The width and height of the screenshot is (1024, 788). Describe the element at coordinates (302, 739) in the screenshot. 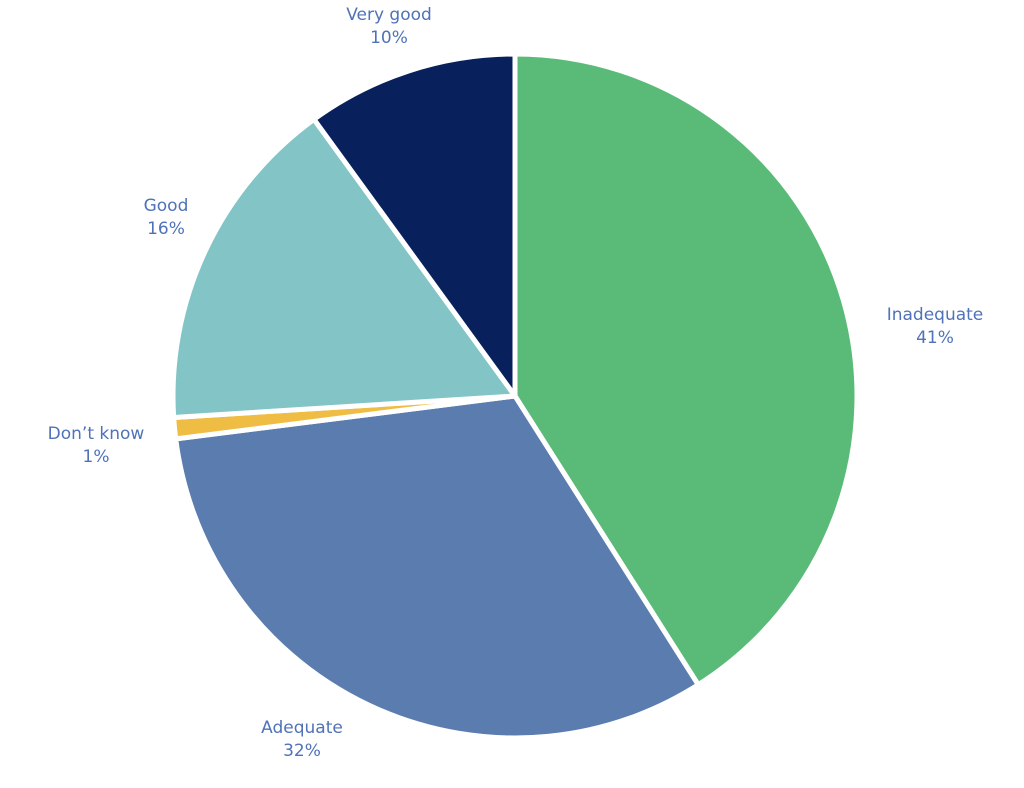

I see `slice-label-adequate: Adequate 32%` at that location.